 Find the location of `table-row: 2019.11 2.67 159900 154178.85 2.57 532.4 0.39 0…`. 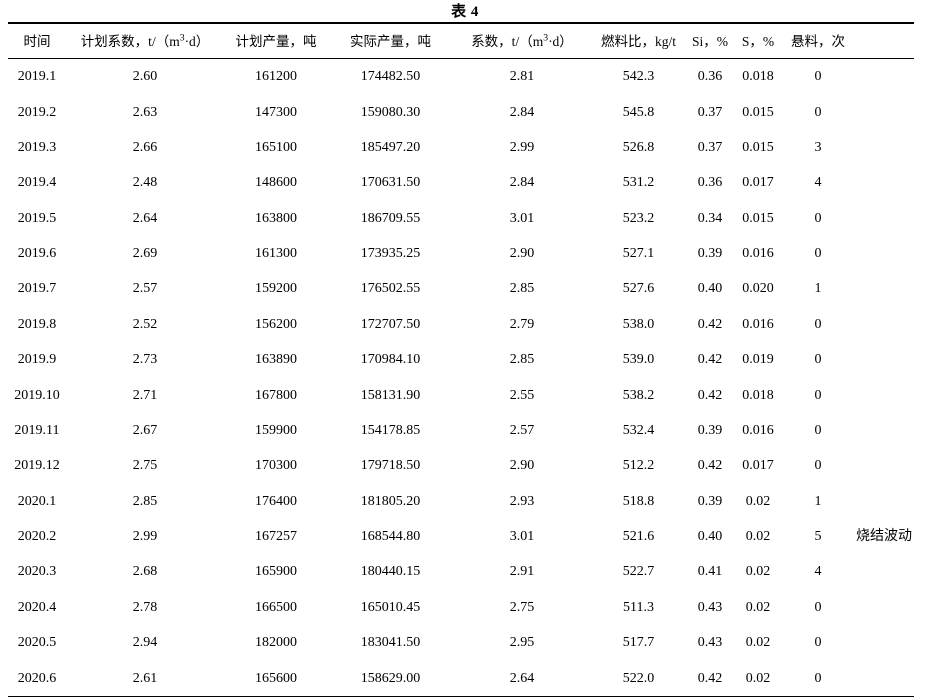

table-row: 2019.11 2.67 159900 154178.85 2.57 532.4 0.39 0… is located at coordinates (461, 430).